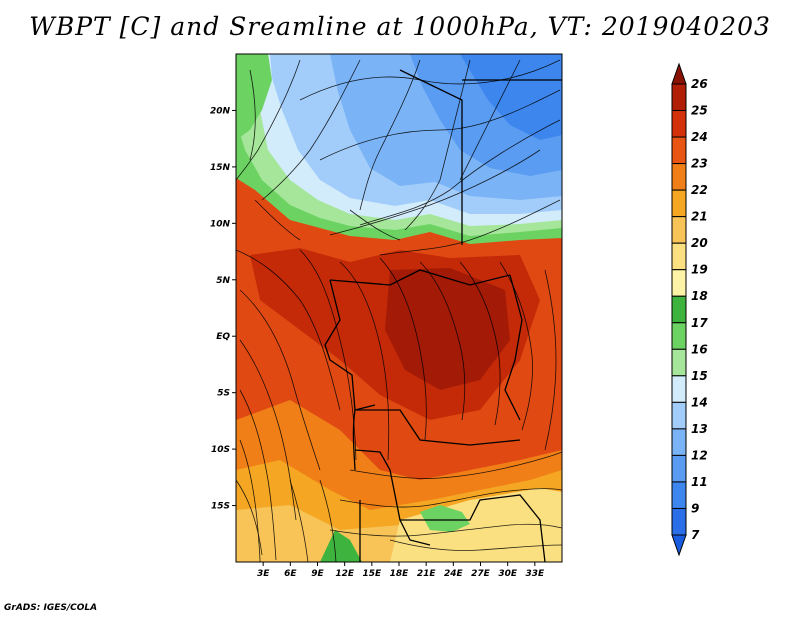 The image size is (800, 618). I want to click on lat-tick-label: 10S, so click(220, 450).